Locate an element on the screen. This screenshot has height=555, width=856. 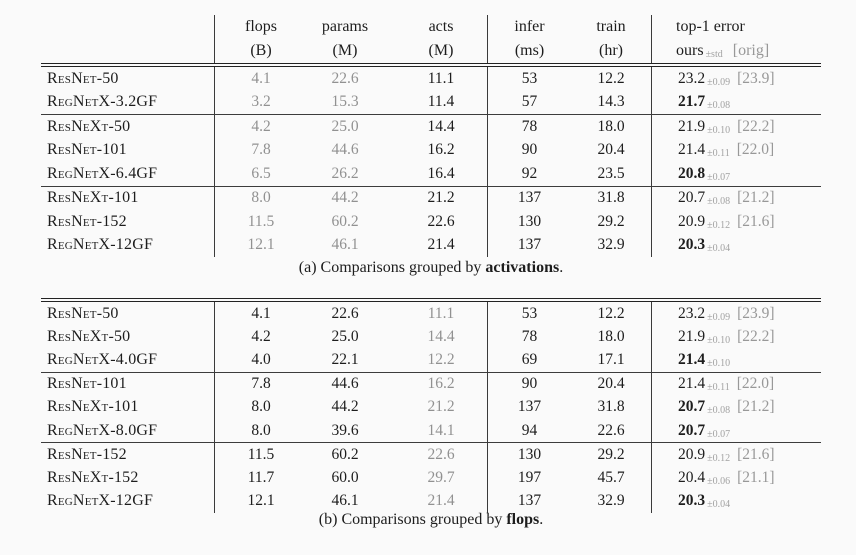
flops-value: 11.7 is located at coordinates (261, 477).